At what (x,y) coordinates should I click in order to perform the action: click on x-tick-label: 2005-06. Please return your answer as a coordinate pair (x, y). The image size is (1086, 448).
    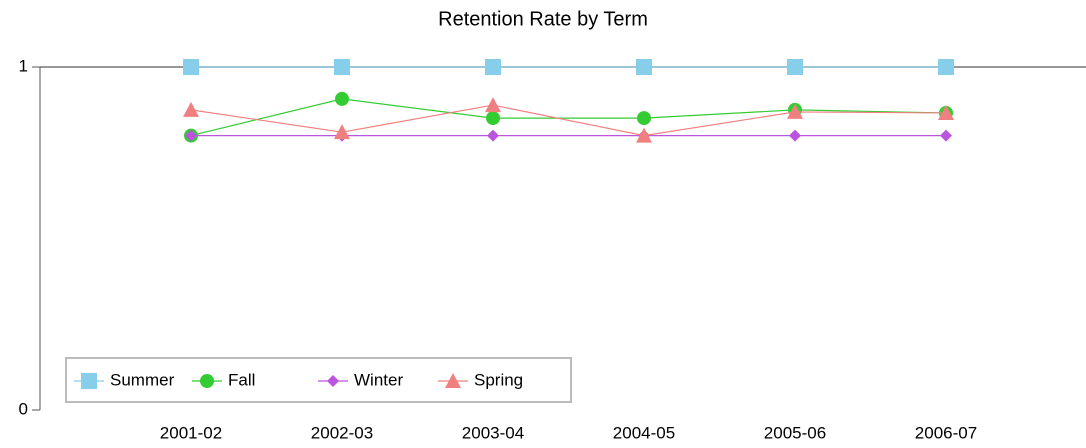
    Looking at the image, I should click on (795, 432).